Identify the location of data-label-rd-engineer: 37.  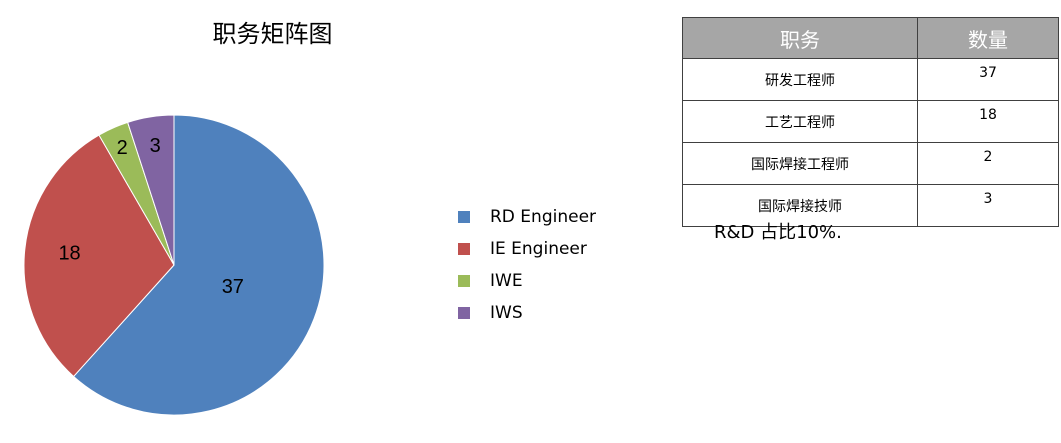
(233, 287).